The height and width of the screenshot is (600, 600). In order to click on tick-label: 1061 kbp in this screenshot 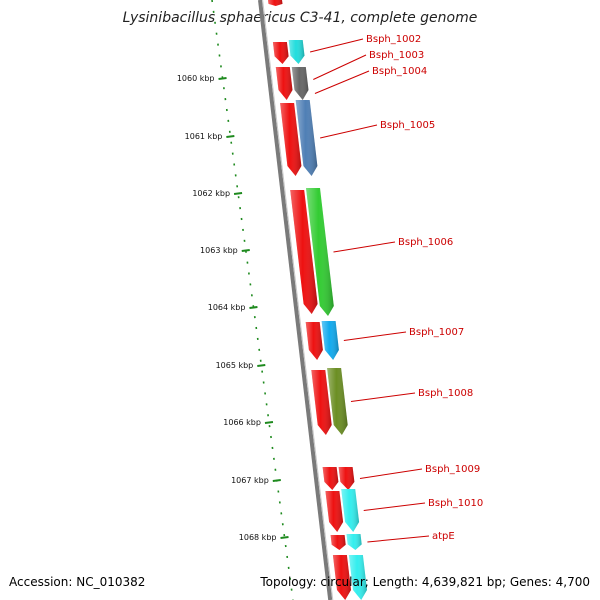, I will do `click(204, 136)`.